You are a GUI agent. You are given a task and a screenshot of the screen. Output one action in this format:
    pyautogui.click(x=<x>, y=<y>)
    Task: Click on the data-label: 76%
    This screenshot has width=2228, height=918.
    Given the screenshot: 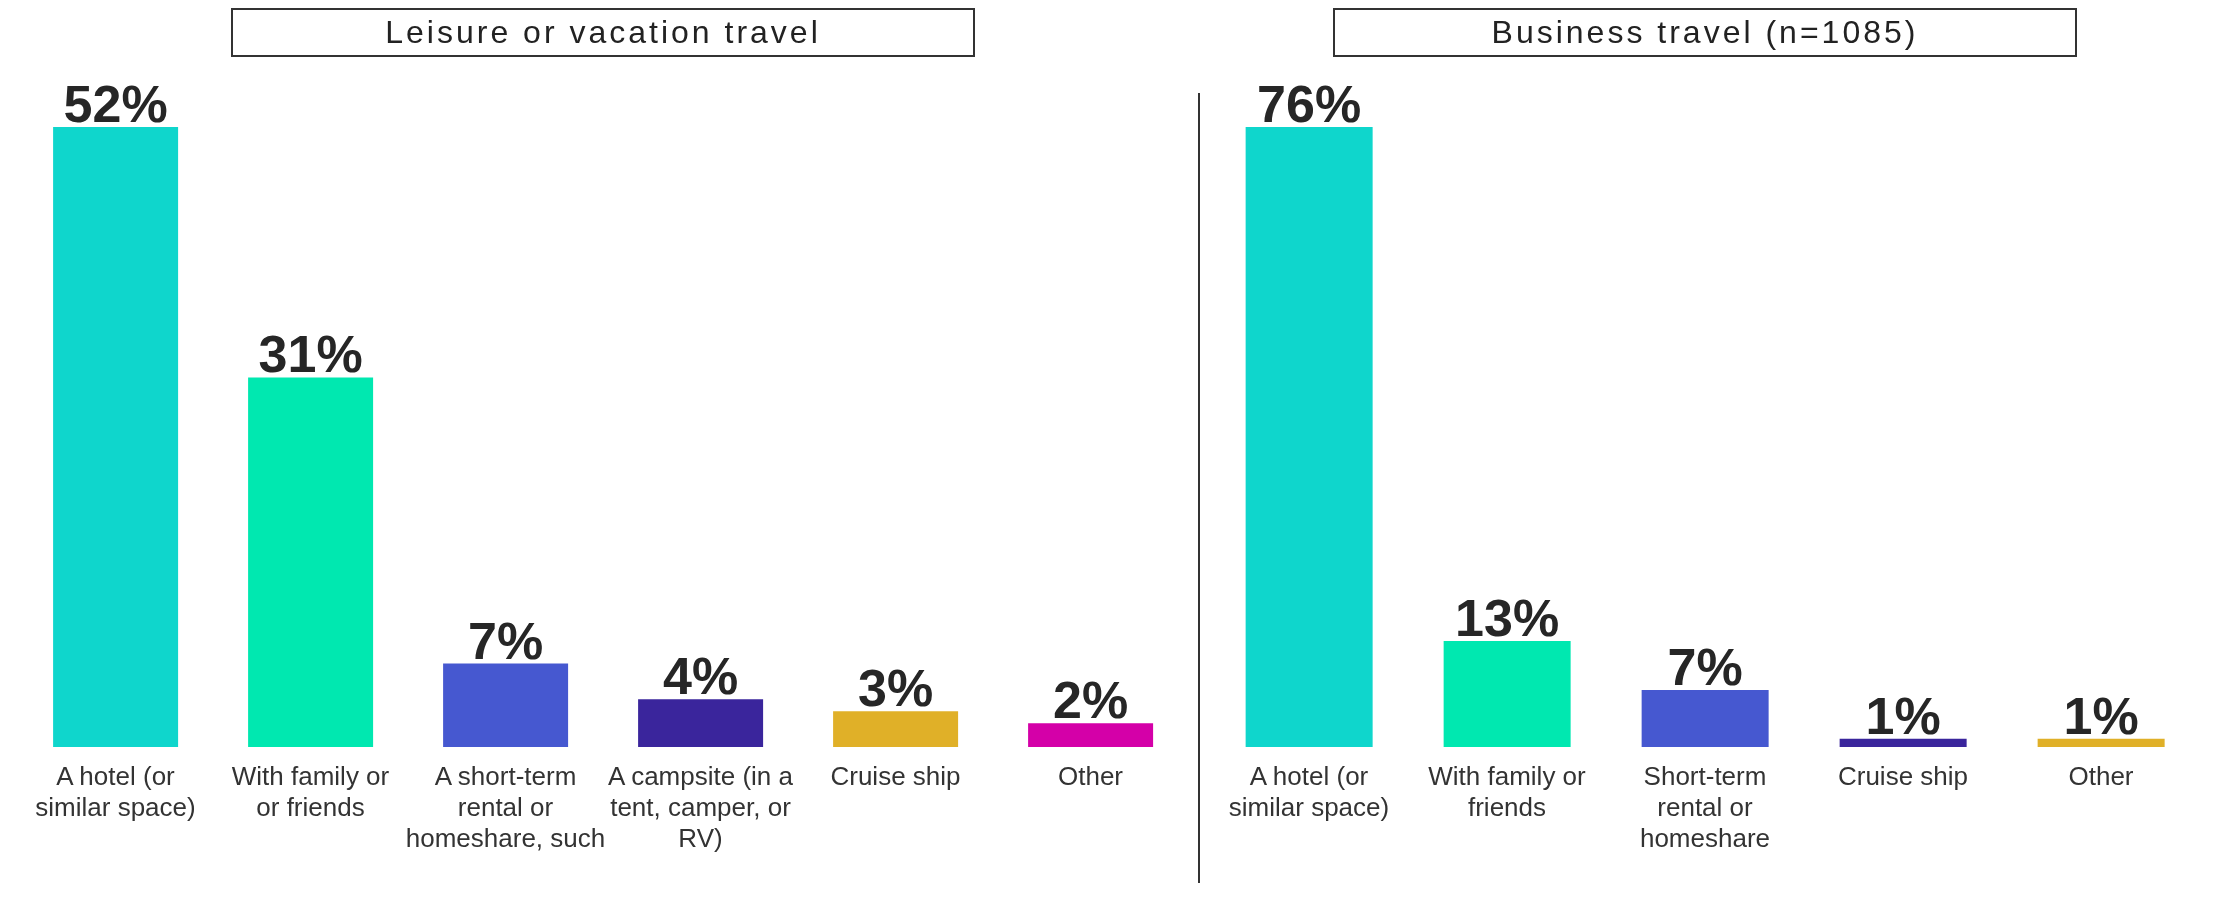 What is the action you would take?
    pyautogui.click(x=1309, y=104)
    